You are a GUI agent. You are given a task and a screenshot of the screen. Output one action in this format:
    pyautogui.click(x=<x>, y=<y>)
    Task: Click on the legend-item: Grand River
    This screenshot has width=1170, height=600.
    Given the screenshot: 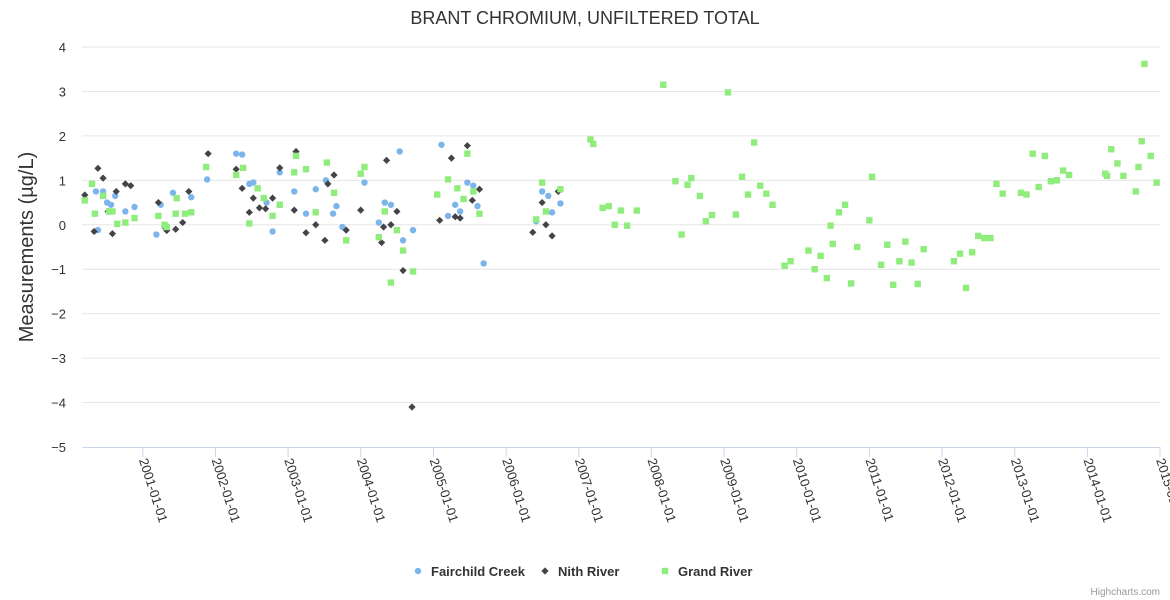 What is the action you would take?
    pyautogui.click(x=707, y=571)
    